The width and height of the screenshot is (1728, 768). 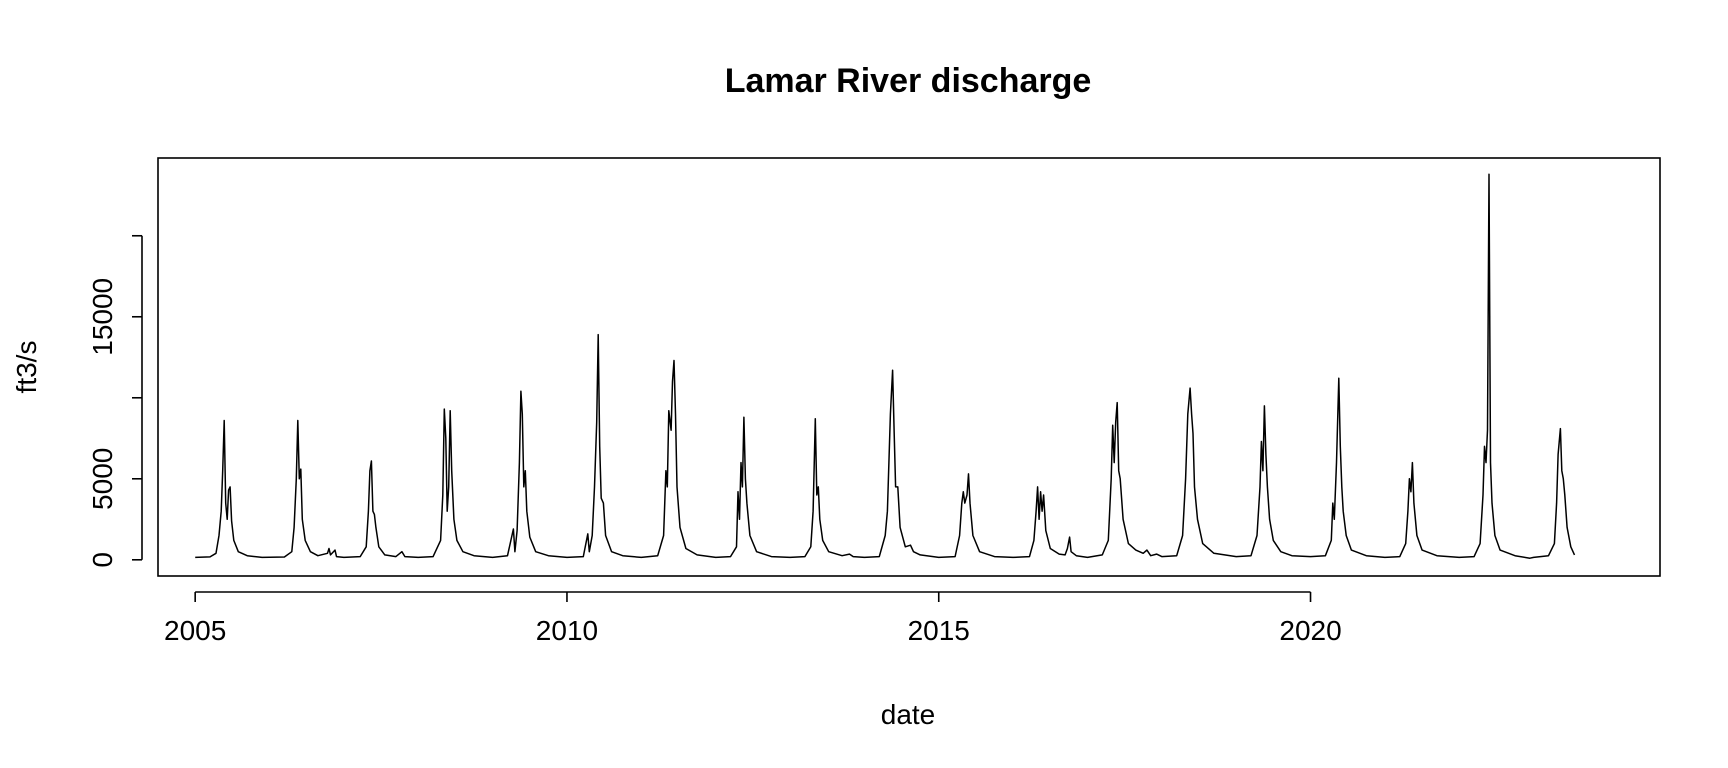 I want to click on y-axis-ticks: 0 5000 15000, so click(x=114, y=401).